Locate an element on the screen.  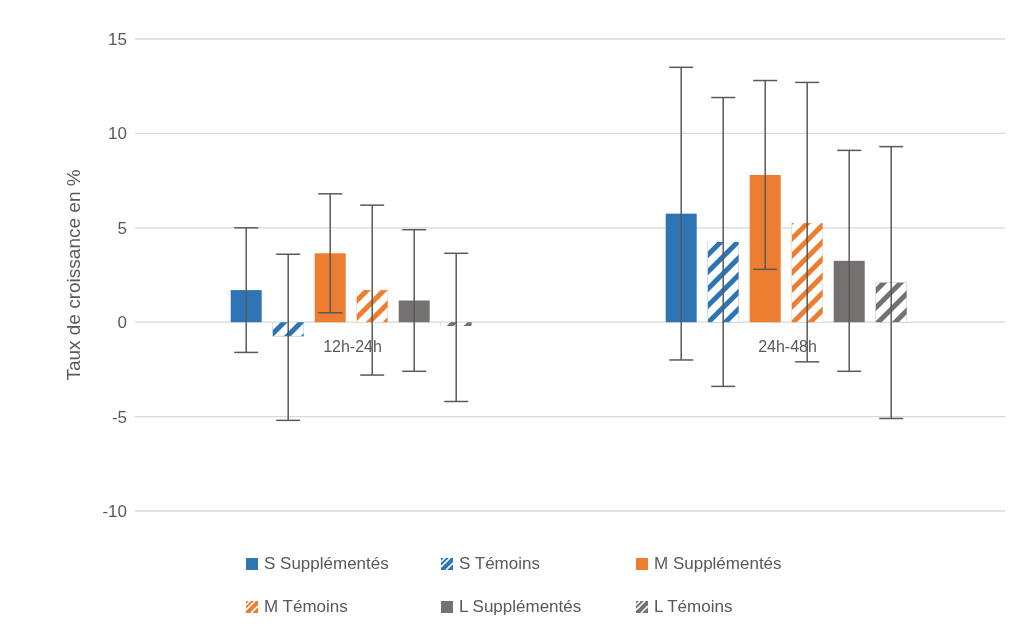
y-tick-label: 0 is located at coordinates (122, 323).